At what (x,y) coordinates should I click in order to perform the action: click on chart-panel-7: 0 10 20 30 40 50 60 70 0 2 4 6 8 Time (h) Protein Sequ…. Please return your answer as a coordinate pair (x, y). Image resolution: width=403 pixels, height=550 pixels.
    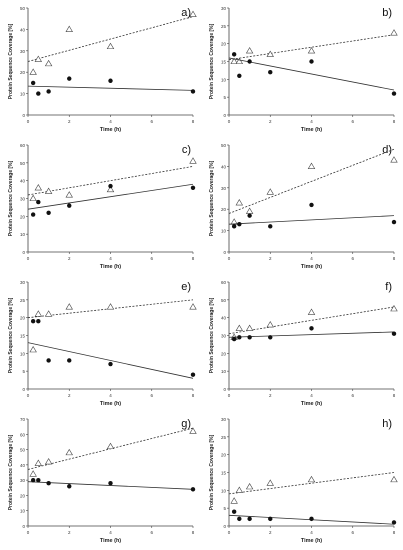
    Looking at the image, I should click on (102, 480).